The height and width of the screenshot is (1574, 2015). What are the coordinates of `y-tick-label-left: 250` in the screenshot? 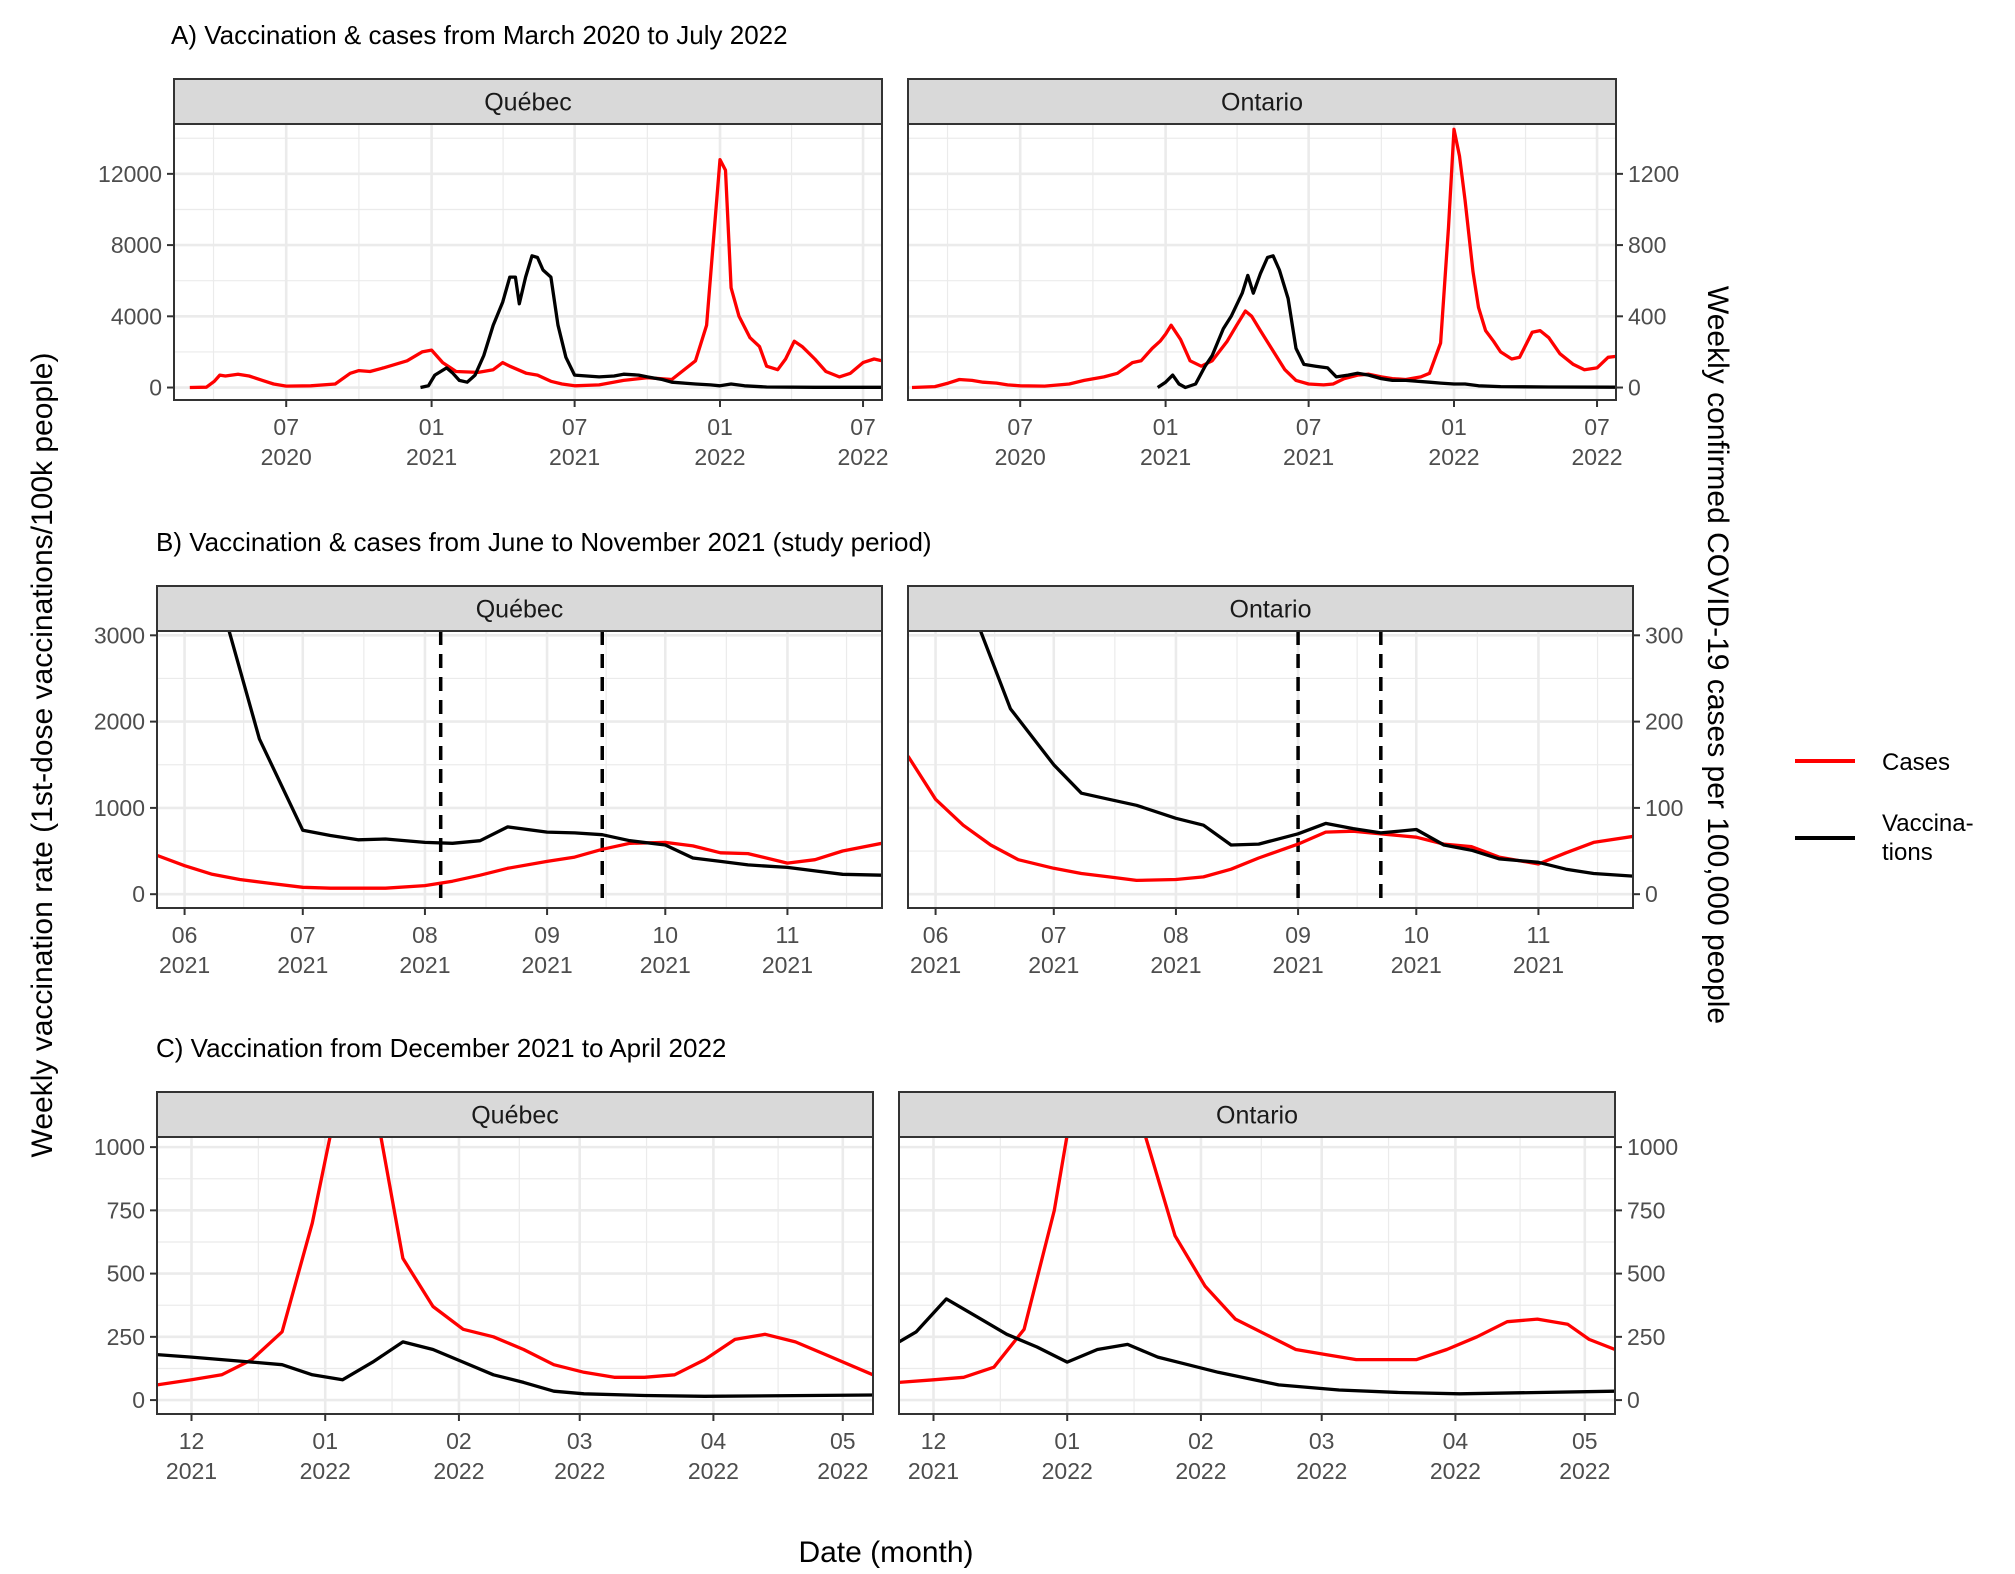 It's located at (126, 1337).